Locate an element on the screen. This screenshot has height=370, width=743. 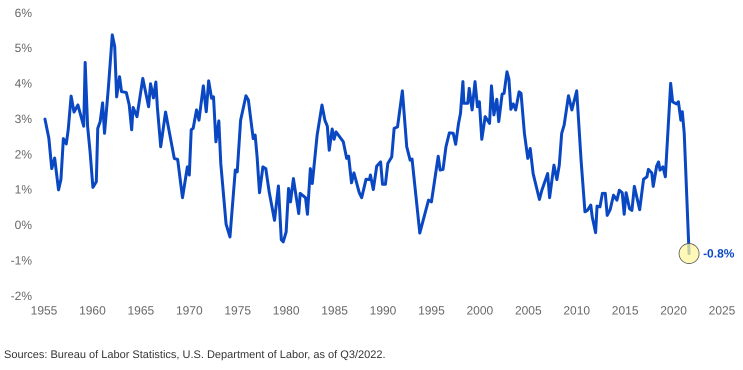
x-tick-label: 1960 is located at coordinates (92, 311).